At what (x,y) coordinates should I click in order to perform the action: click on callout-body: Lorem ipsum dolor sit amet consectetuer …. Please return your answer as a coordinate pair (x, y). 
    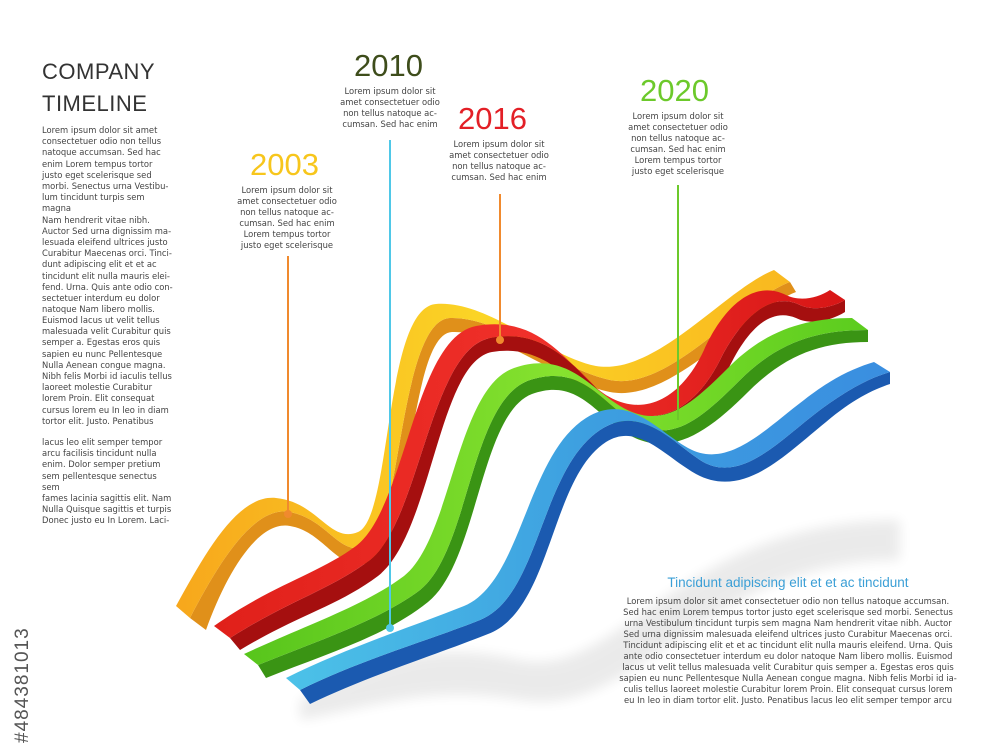
    Looking at the image, I should click on (788, 650).